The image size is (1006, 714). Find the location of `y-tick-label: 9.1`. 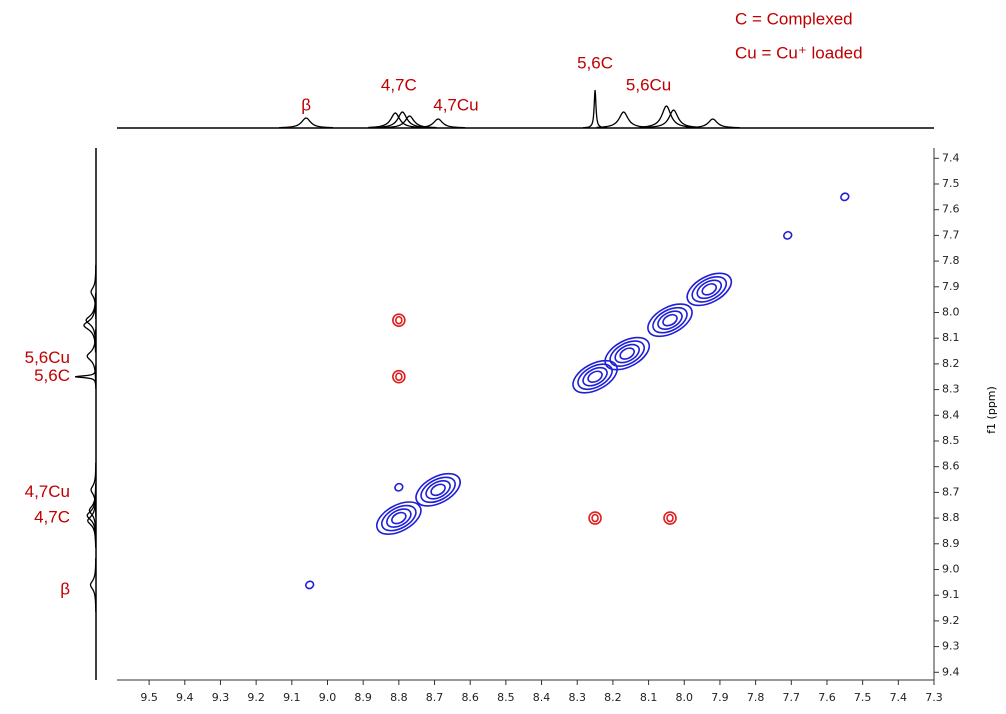

y-tick-label: 9.1 is located at coordinates (951, 594).